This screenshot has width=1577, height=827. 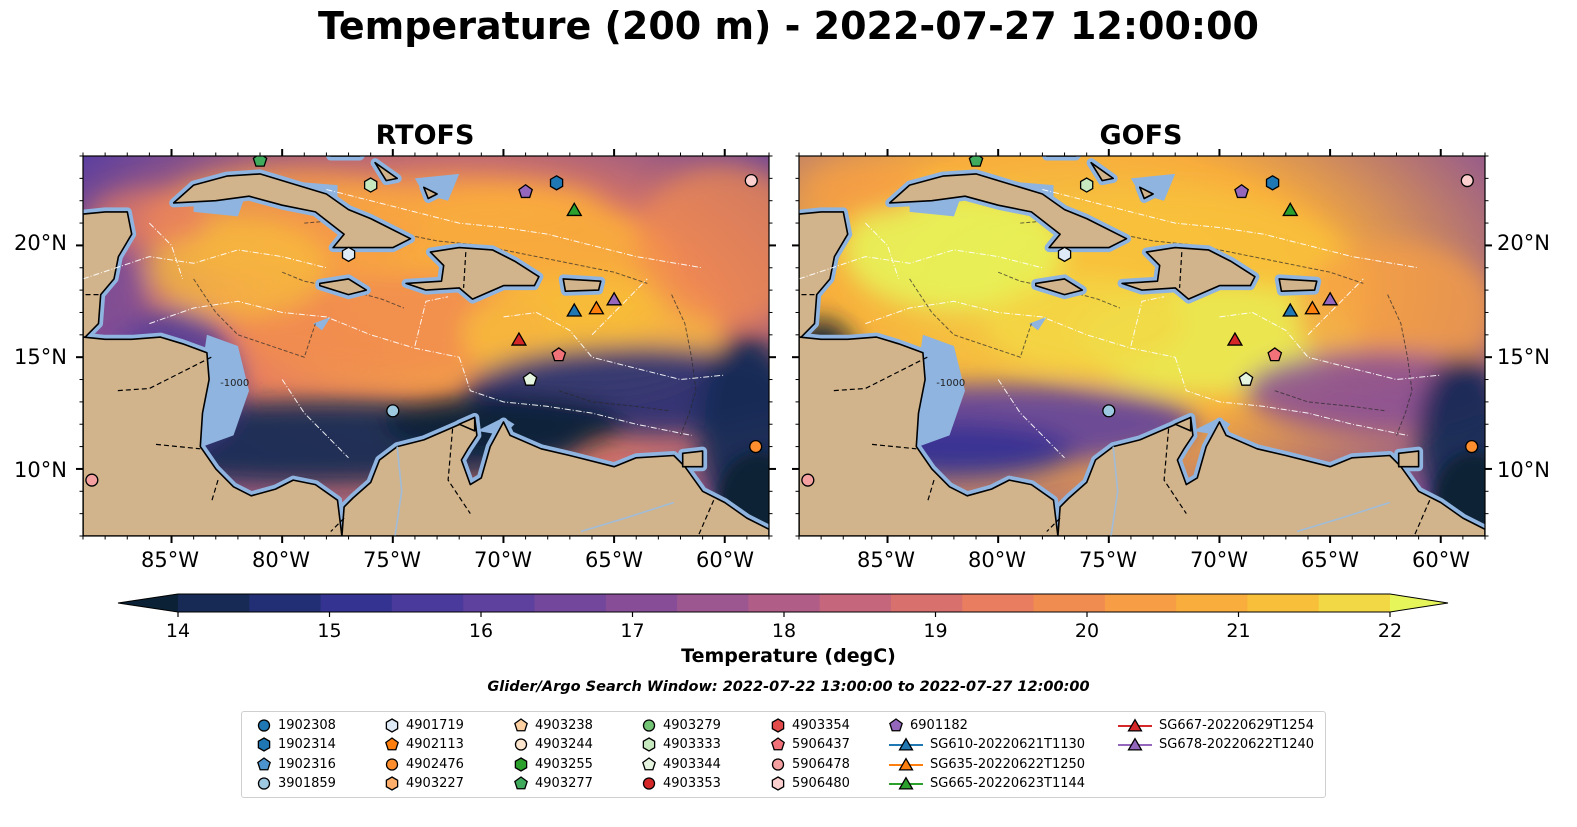 What do you see at coordinates (1237, 744) in the screenshot?
I see `legend-label: SG678-20220622T1240` at bounding box center [1237, 744].